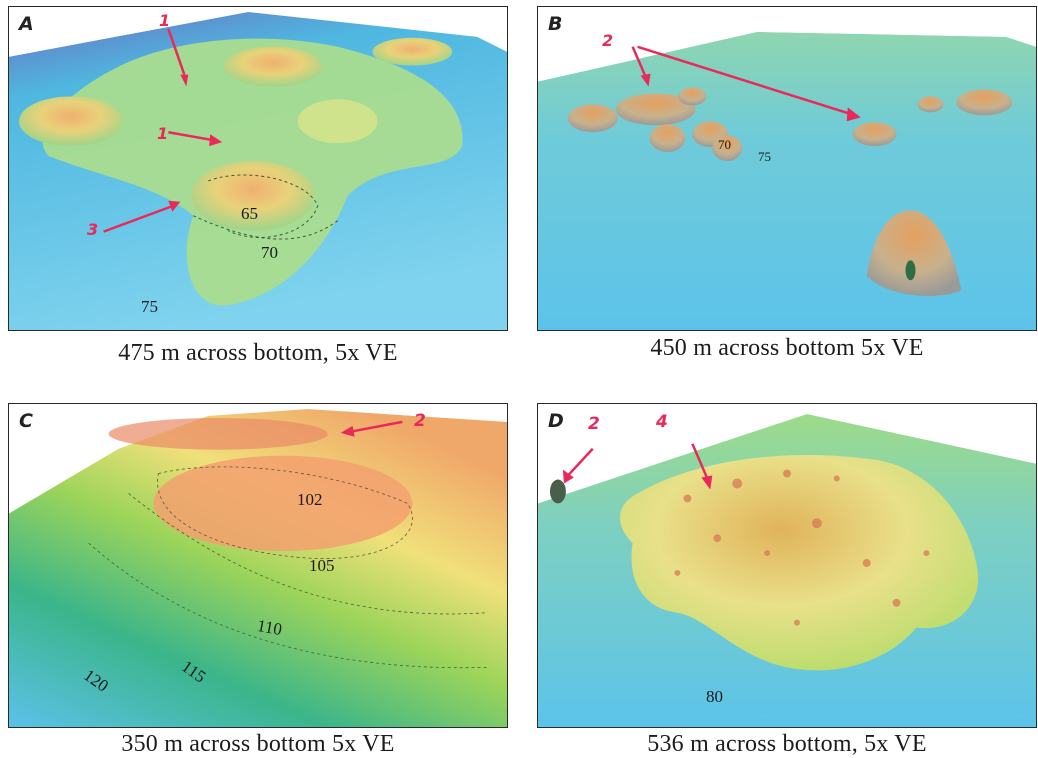  Describe the element at coordinates (662, 422) in the screenshot. I see `panel-d-marker-4: 4` at that location.